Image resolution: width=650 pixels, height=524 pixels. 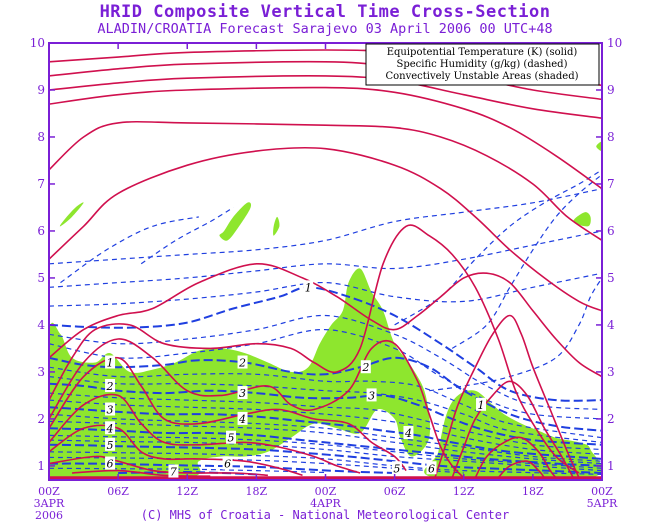 I want to click on y-tick-left-2: 2, so click(x=41, y=419).